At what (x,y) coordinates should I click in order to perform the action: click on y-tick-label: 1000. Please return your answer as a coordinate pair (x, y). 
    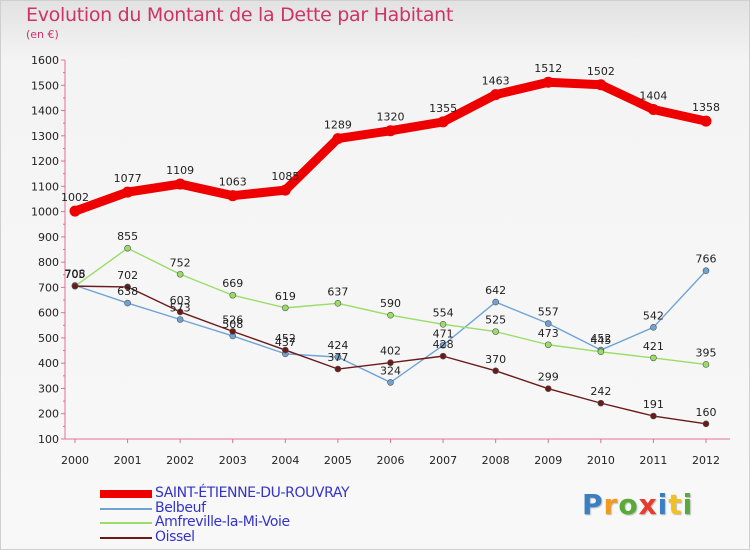
    Looking at the image, I should click on (45, 212).